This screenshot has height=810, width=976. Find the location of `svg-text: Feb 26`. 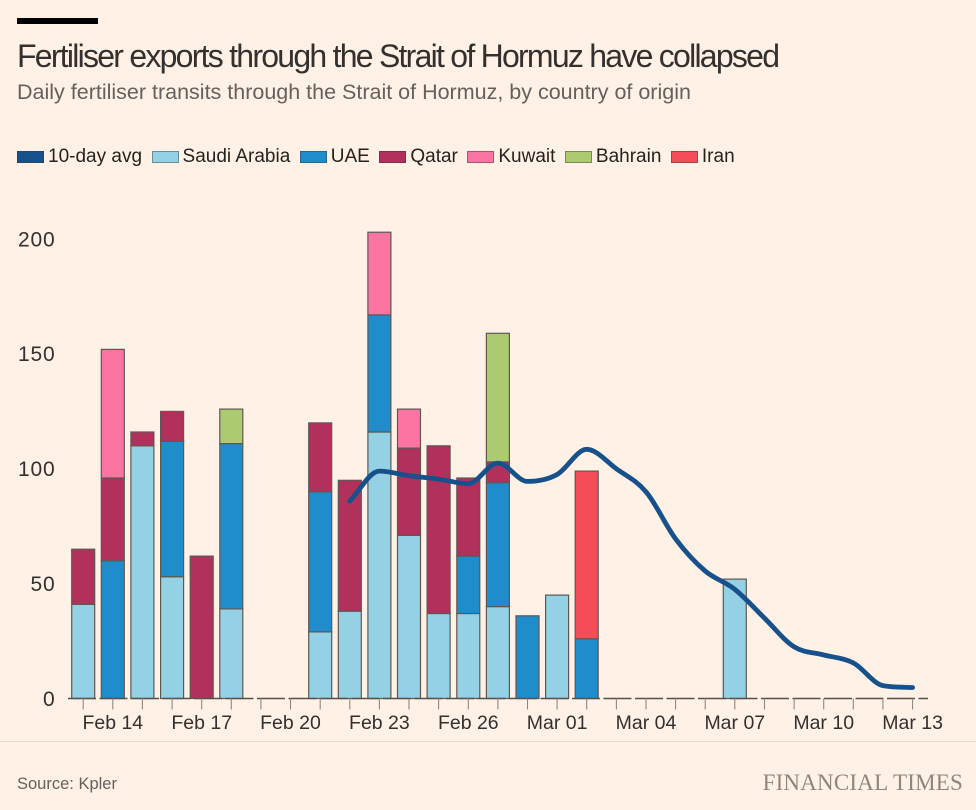

svg-text: Feb 26 is located at coordinates (468, 723).